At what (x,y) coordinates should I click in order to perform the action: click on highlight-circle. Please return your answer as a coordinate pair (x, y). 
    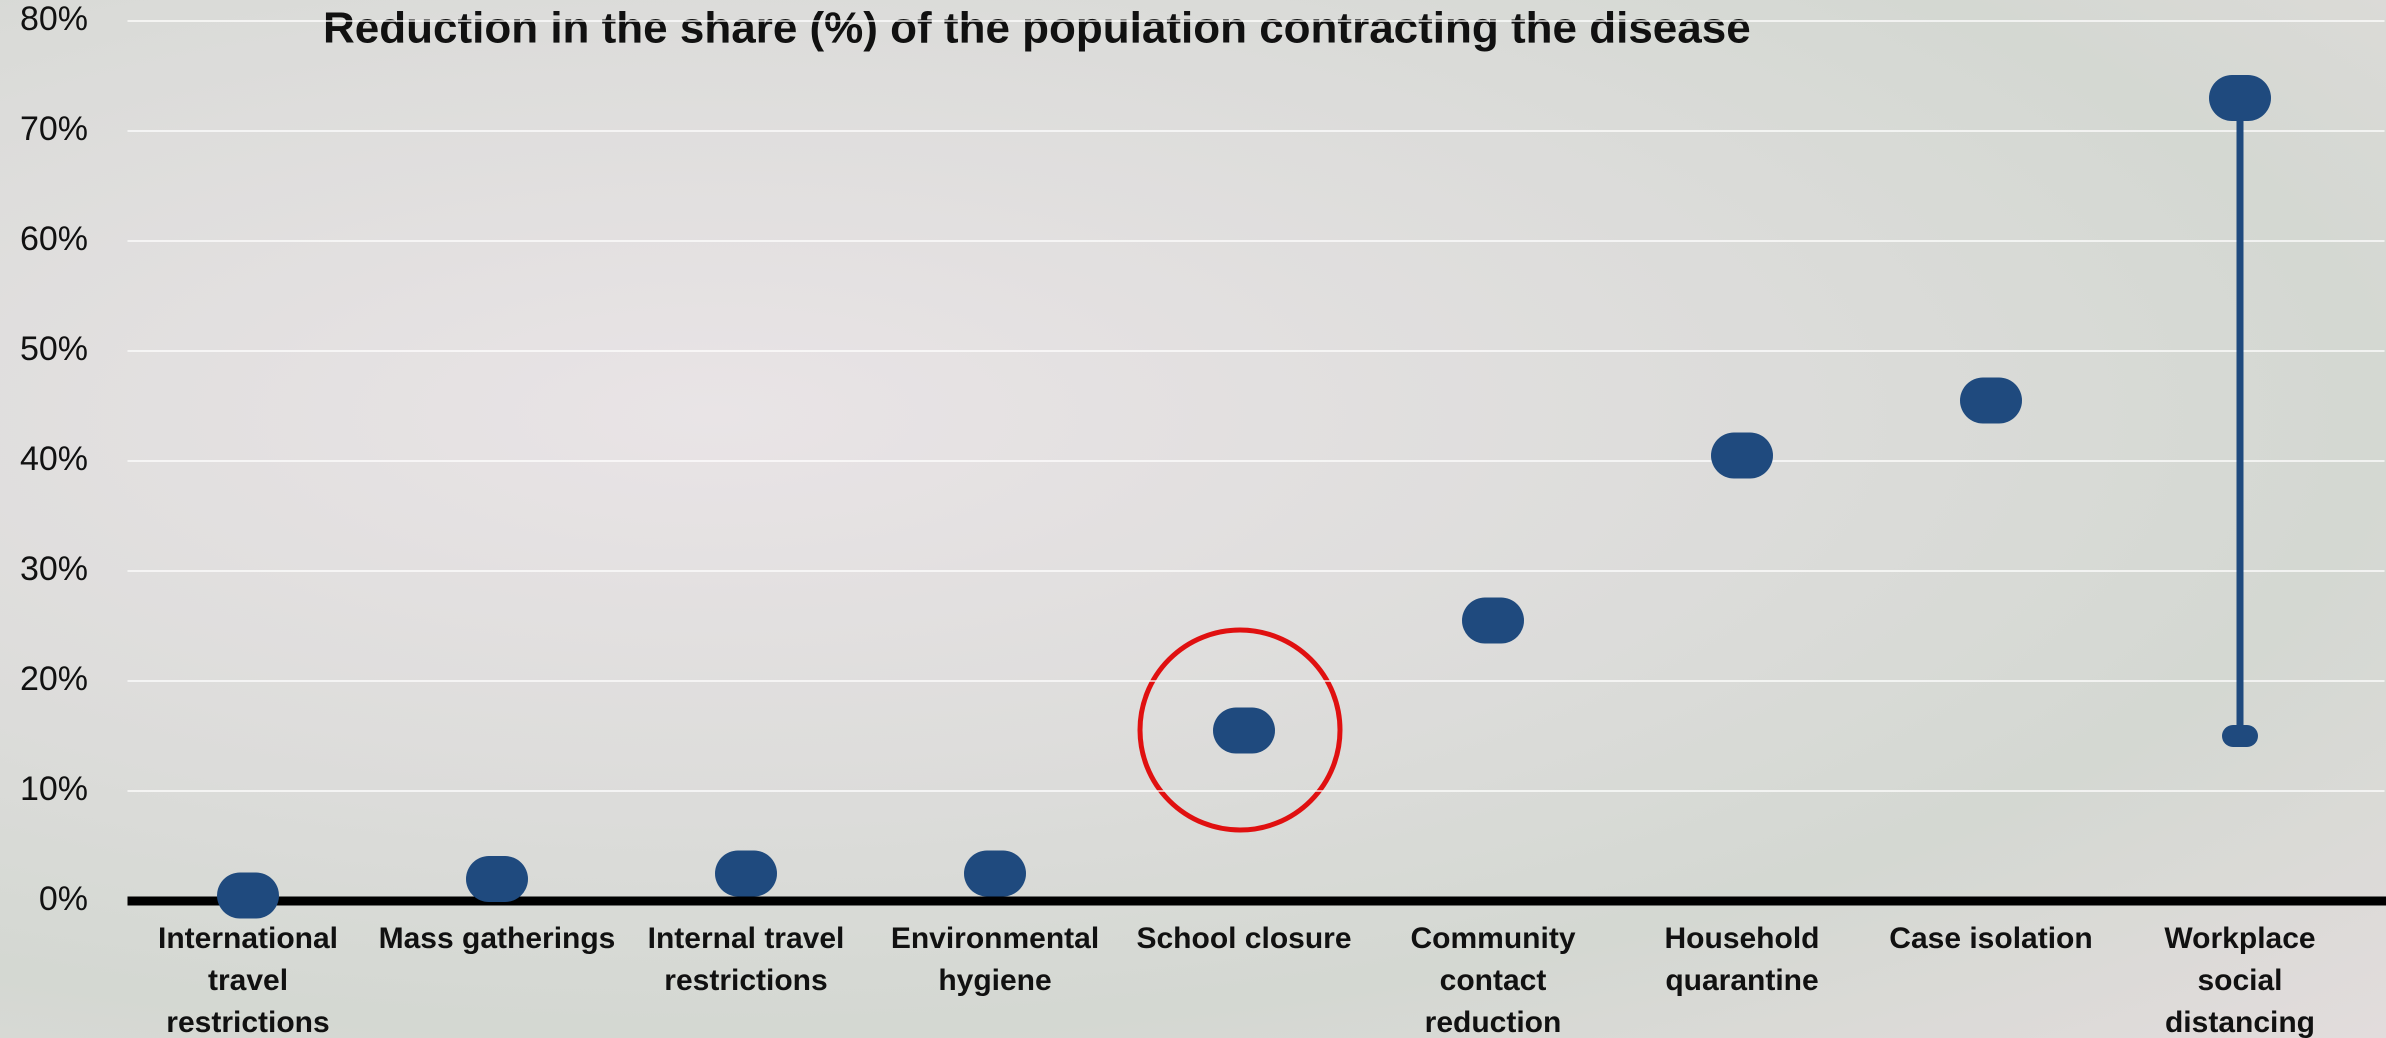
    Looking at the image, I should click on (1240, 730).